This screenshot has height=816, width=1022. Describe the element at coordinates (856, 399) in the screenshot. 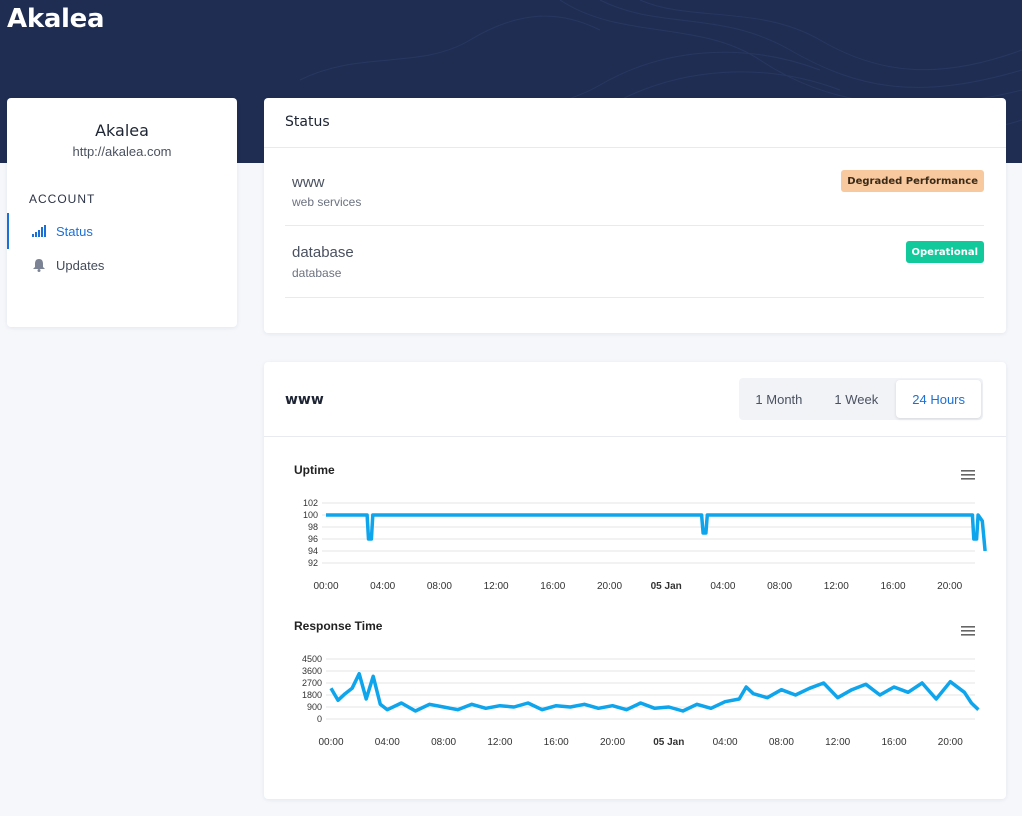

I see `tab-1-week: 1 Week` at that location.